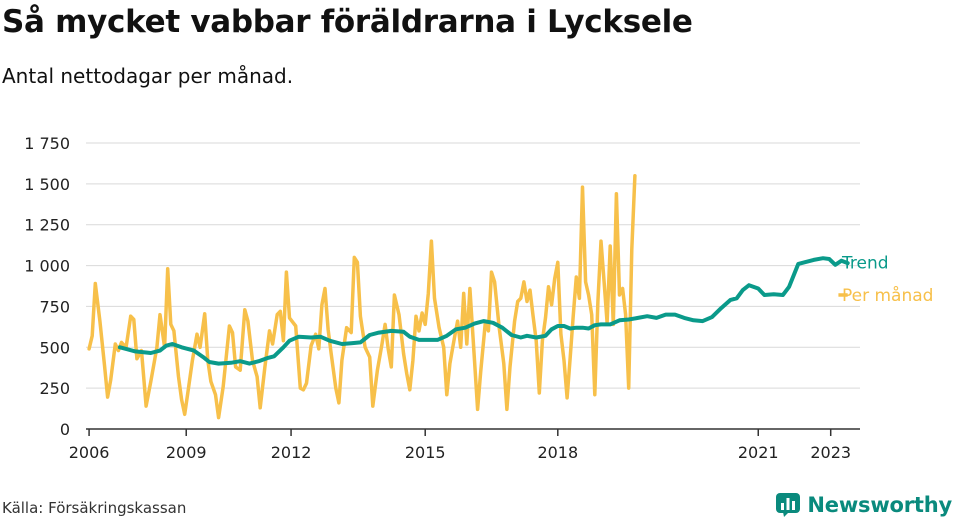 The width and height of the screenshot is (960, 520). Describe the element at coordinates (758, 452) in the screenshot. I see `x-tick-label: 2021` at that location.